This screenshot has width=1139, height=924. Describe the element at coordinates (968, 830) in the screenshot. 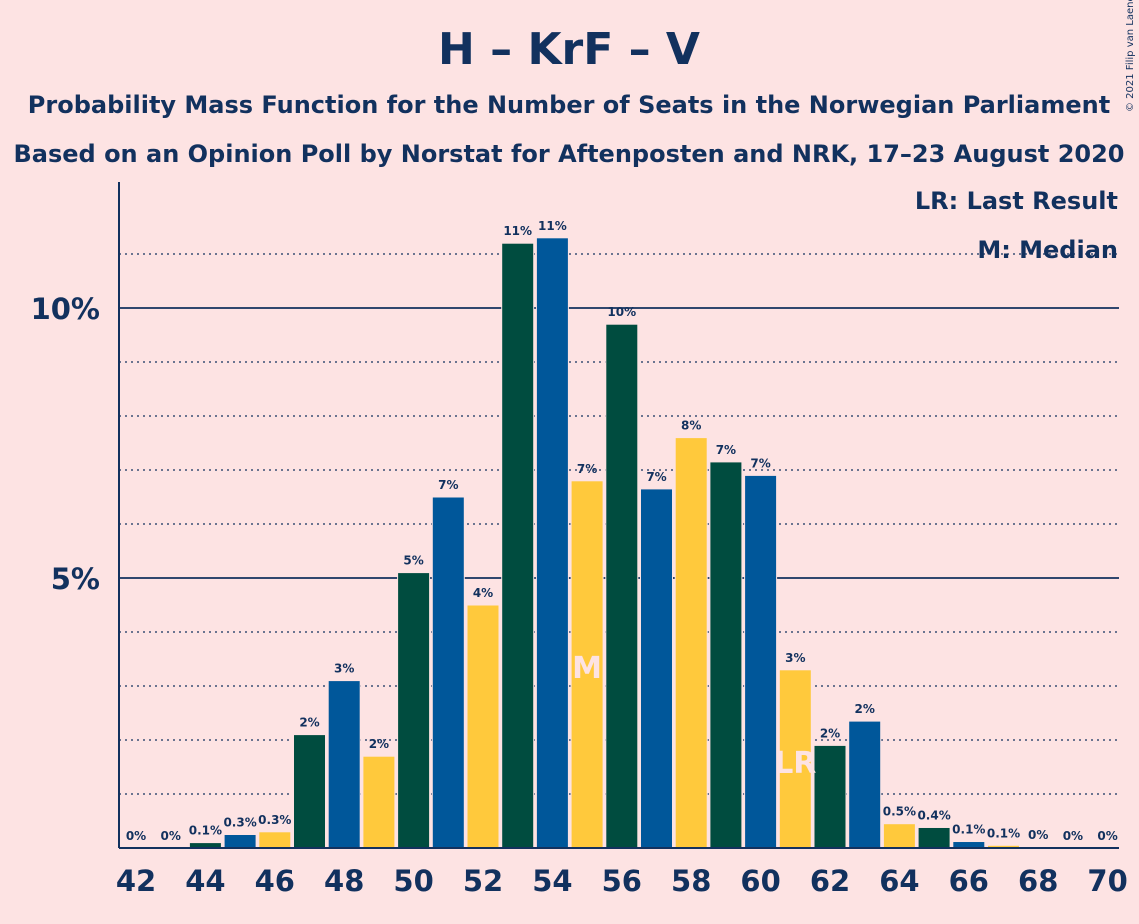

I see `bar-label-seat-66: 0.1%` at that location.